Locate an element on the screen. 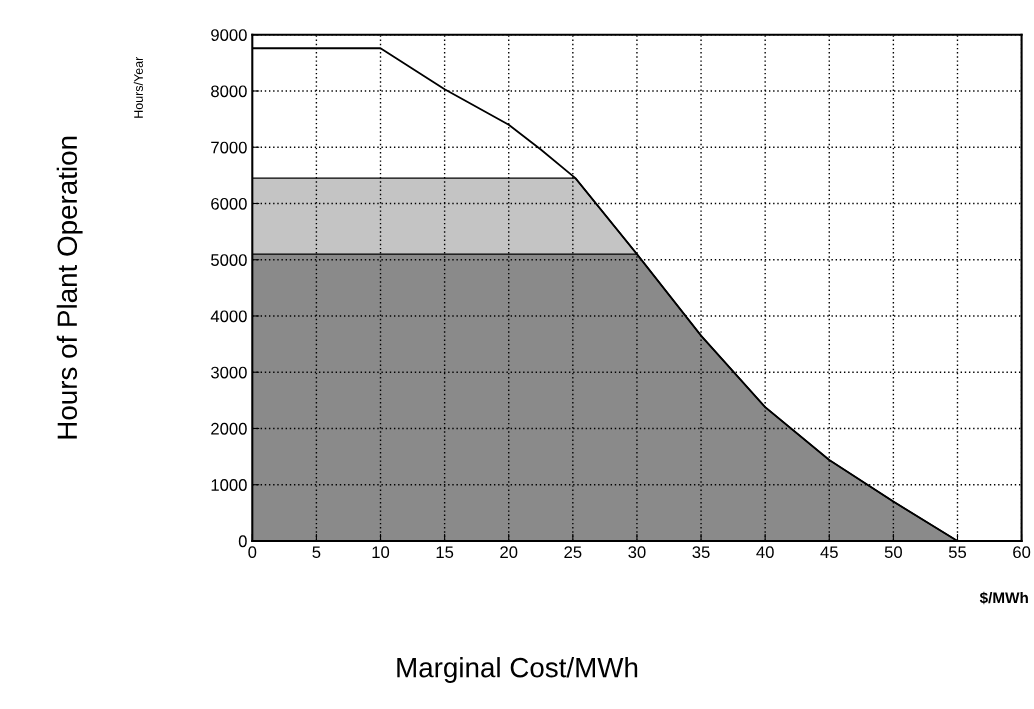 Image resolution: width=1034 pixels, height=709 pixels. y-tick-label: 5000 is located at coordinates (229, 260).